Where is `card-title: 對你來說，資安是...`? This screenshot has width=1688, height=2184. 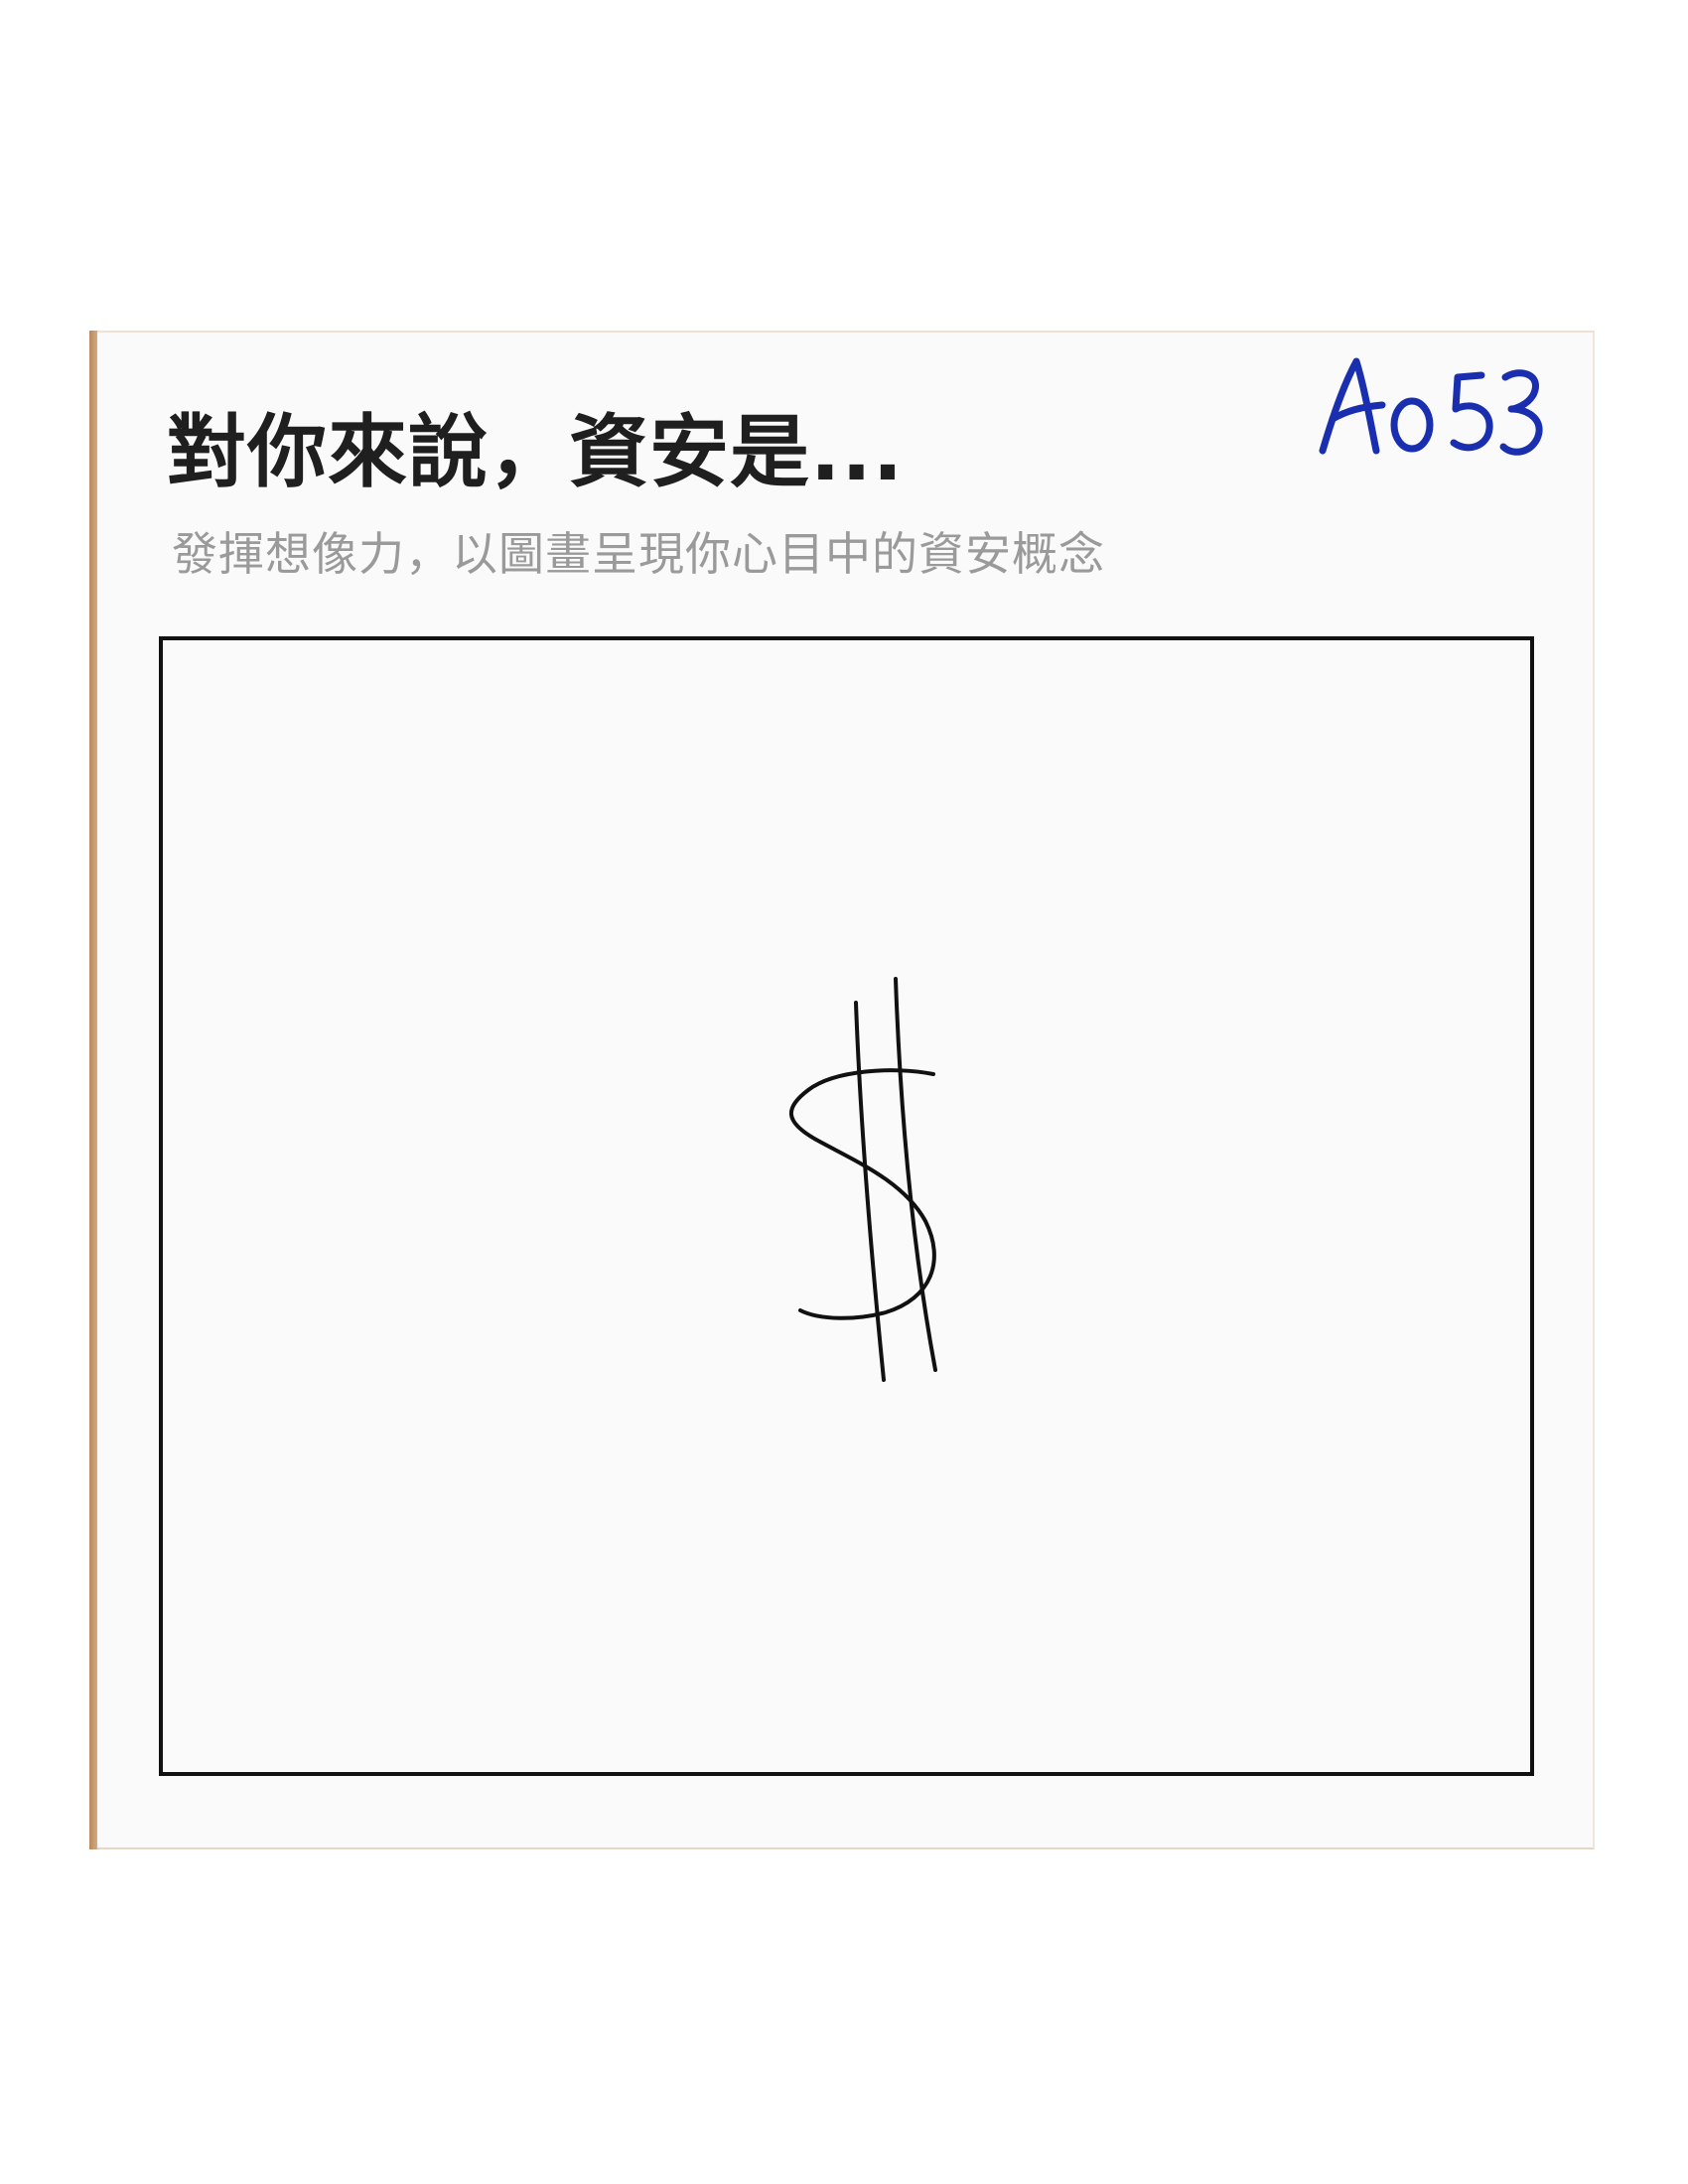
card-title: 對你來說，資安是... is located at coordinates (536, 452).